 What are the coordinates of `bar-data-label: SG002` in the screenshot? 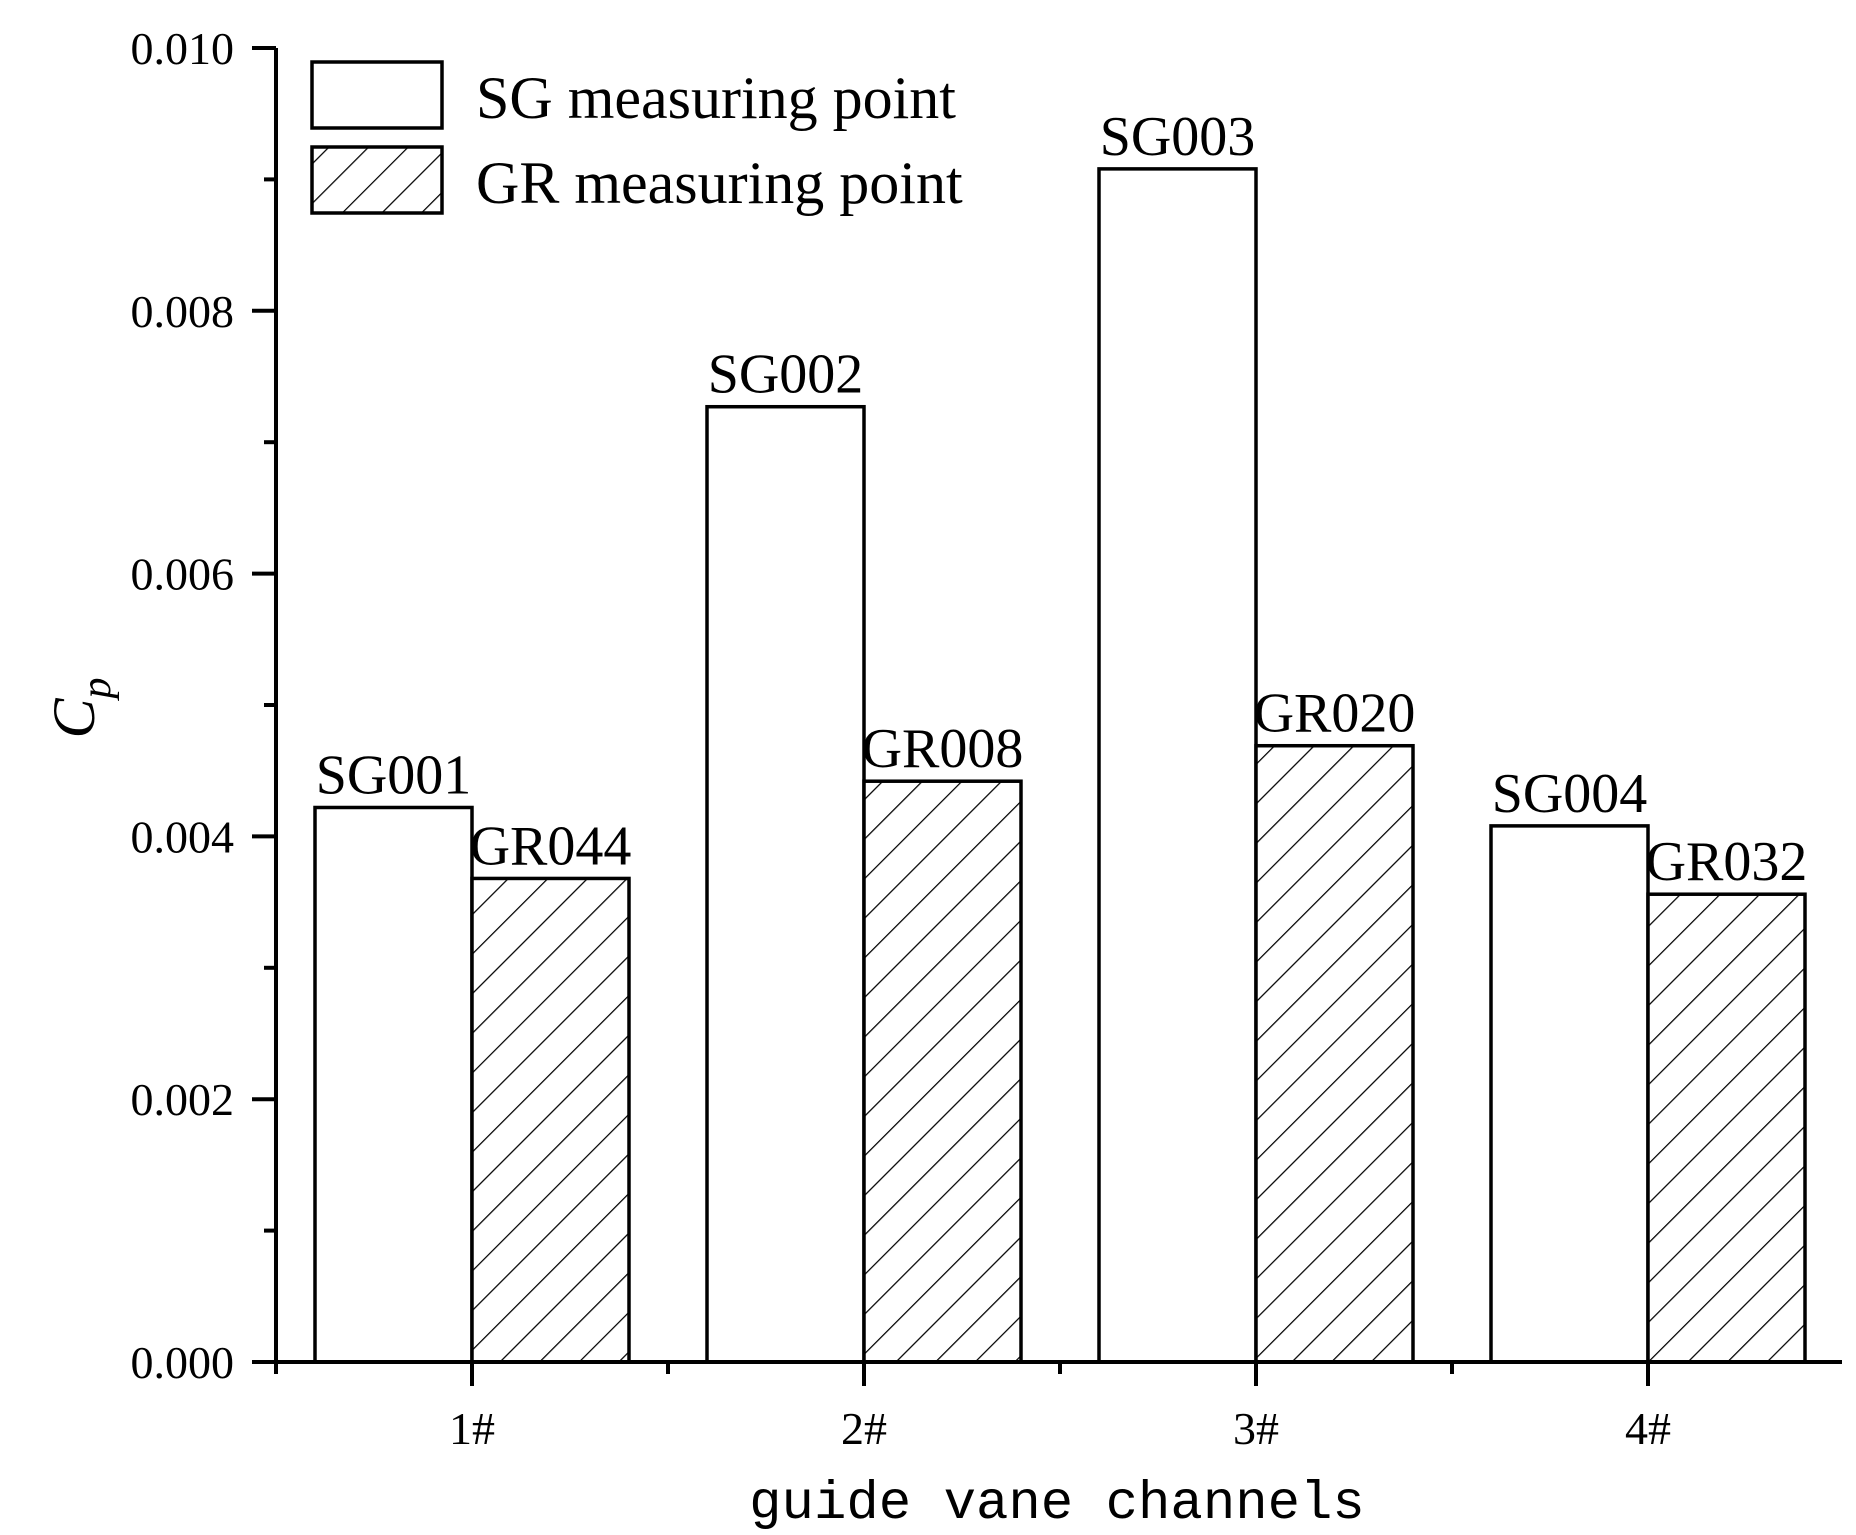 It's located at (786, 375).